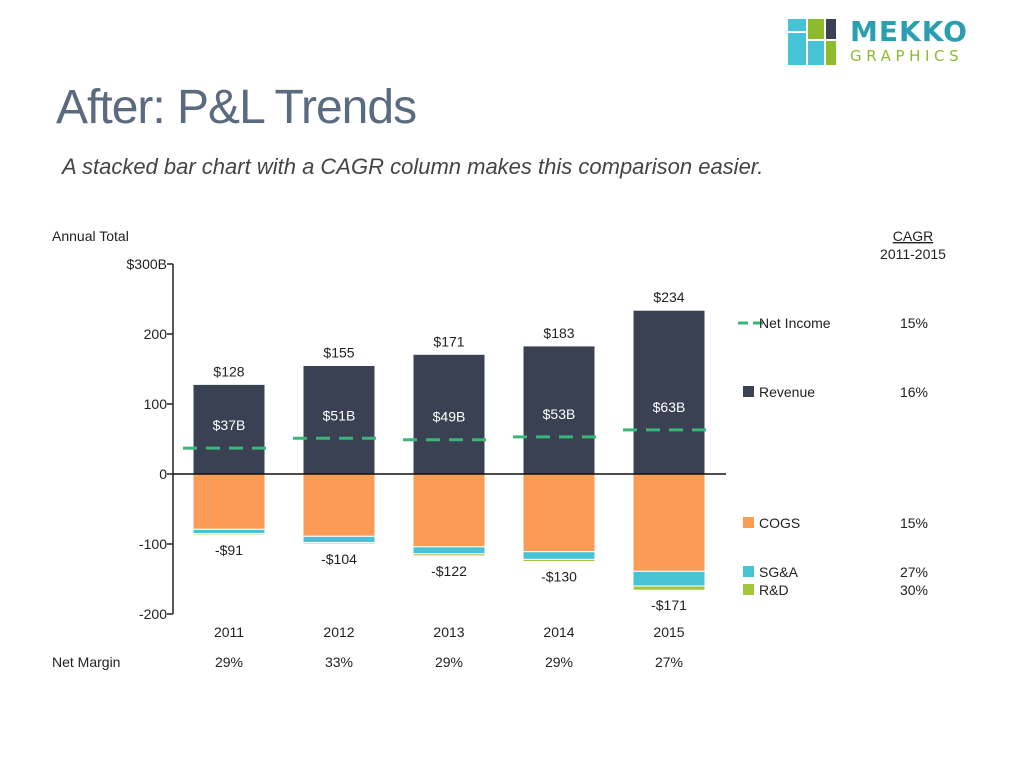 This screenshot has width=1024, height=768. What do you see at coordinates (448, 341) in the screenshot?
I see `total-label-2013: $171` at bounding box center [448, 341].